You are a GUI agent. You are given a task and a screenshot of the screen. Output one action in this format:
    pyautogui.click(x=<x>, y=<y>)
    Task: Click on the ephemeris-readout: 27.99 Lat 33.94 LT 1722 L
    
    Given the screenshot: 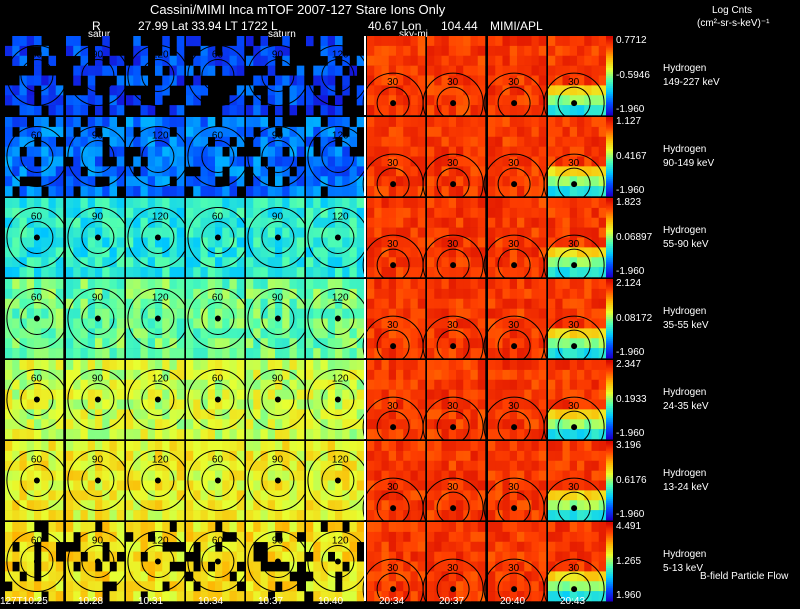 What is the action you would take?
    pyautogui.click(x=208, y=26)
    